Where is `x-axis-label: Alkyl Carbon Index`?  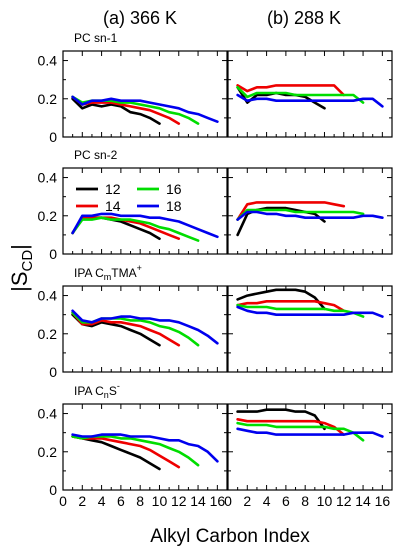 x-axis-label: Alkyl Carbon Index is located at coordinates (230, 536).